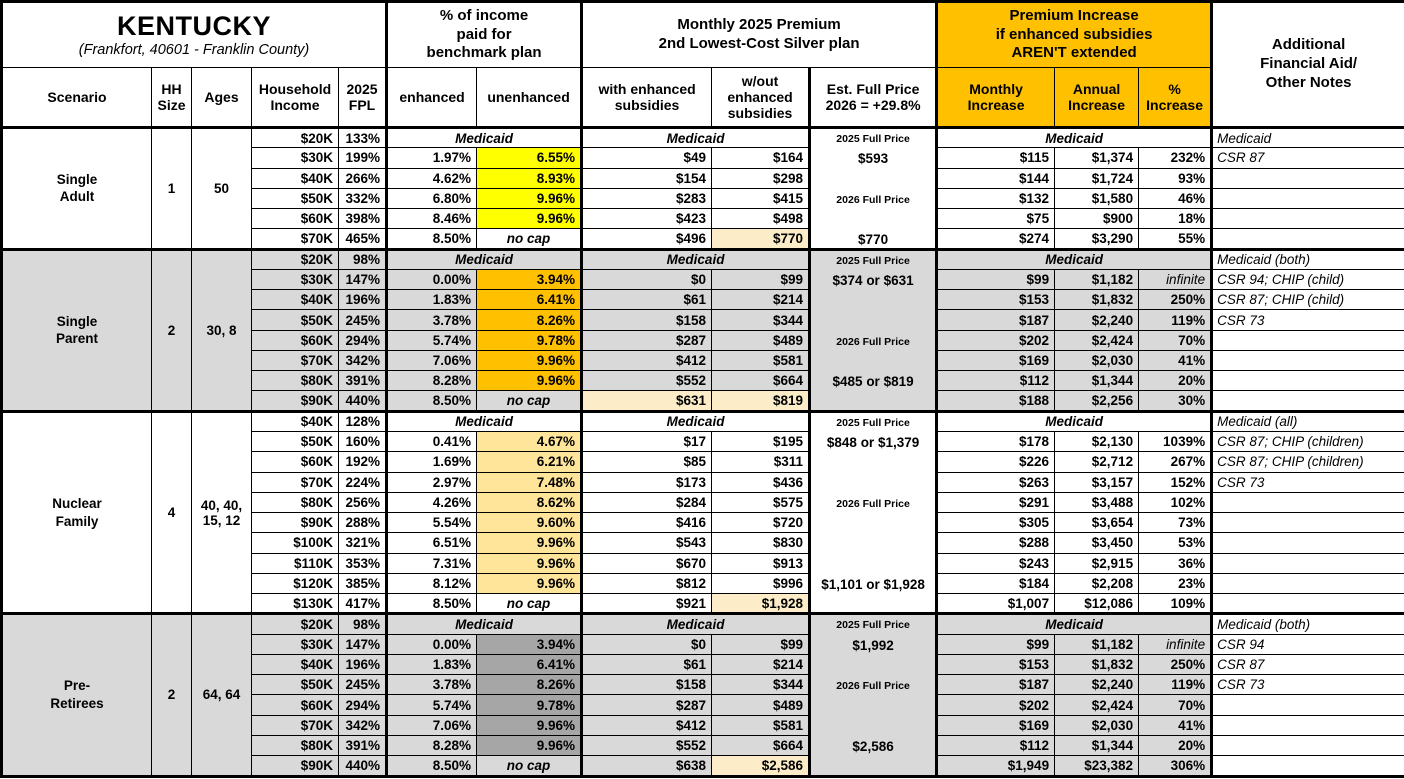  I want to click on income: $90K, so click(295, 766).